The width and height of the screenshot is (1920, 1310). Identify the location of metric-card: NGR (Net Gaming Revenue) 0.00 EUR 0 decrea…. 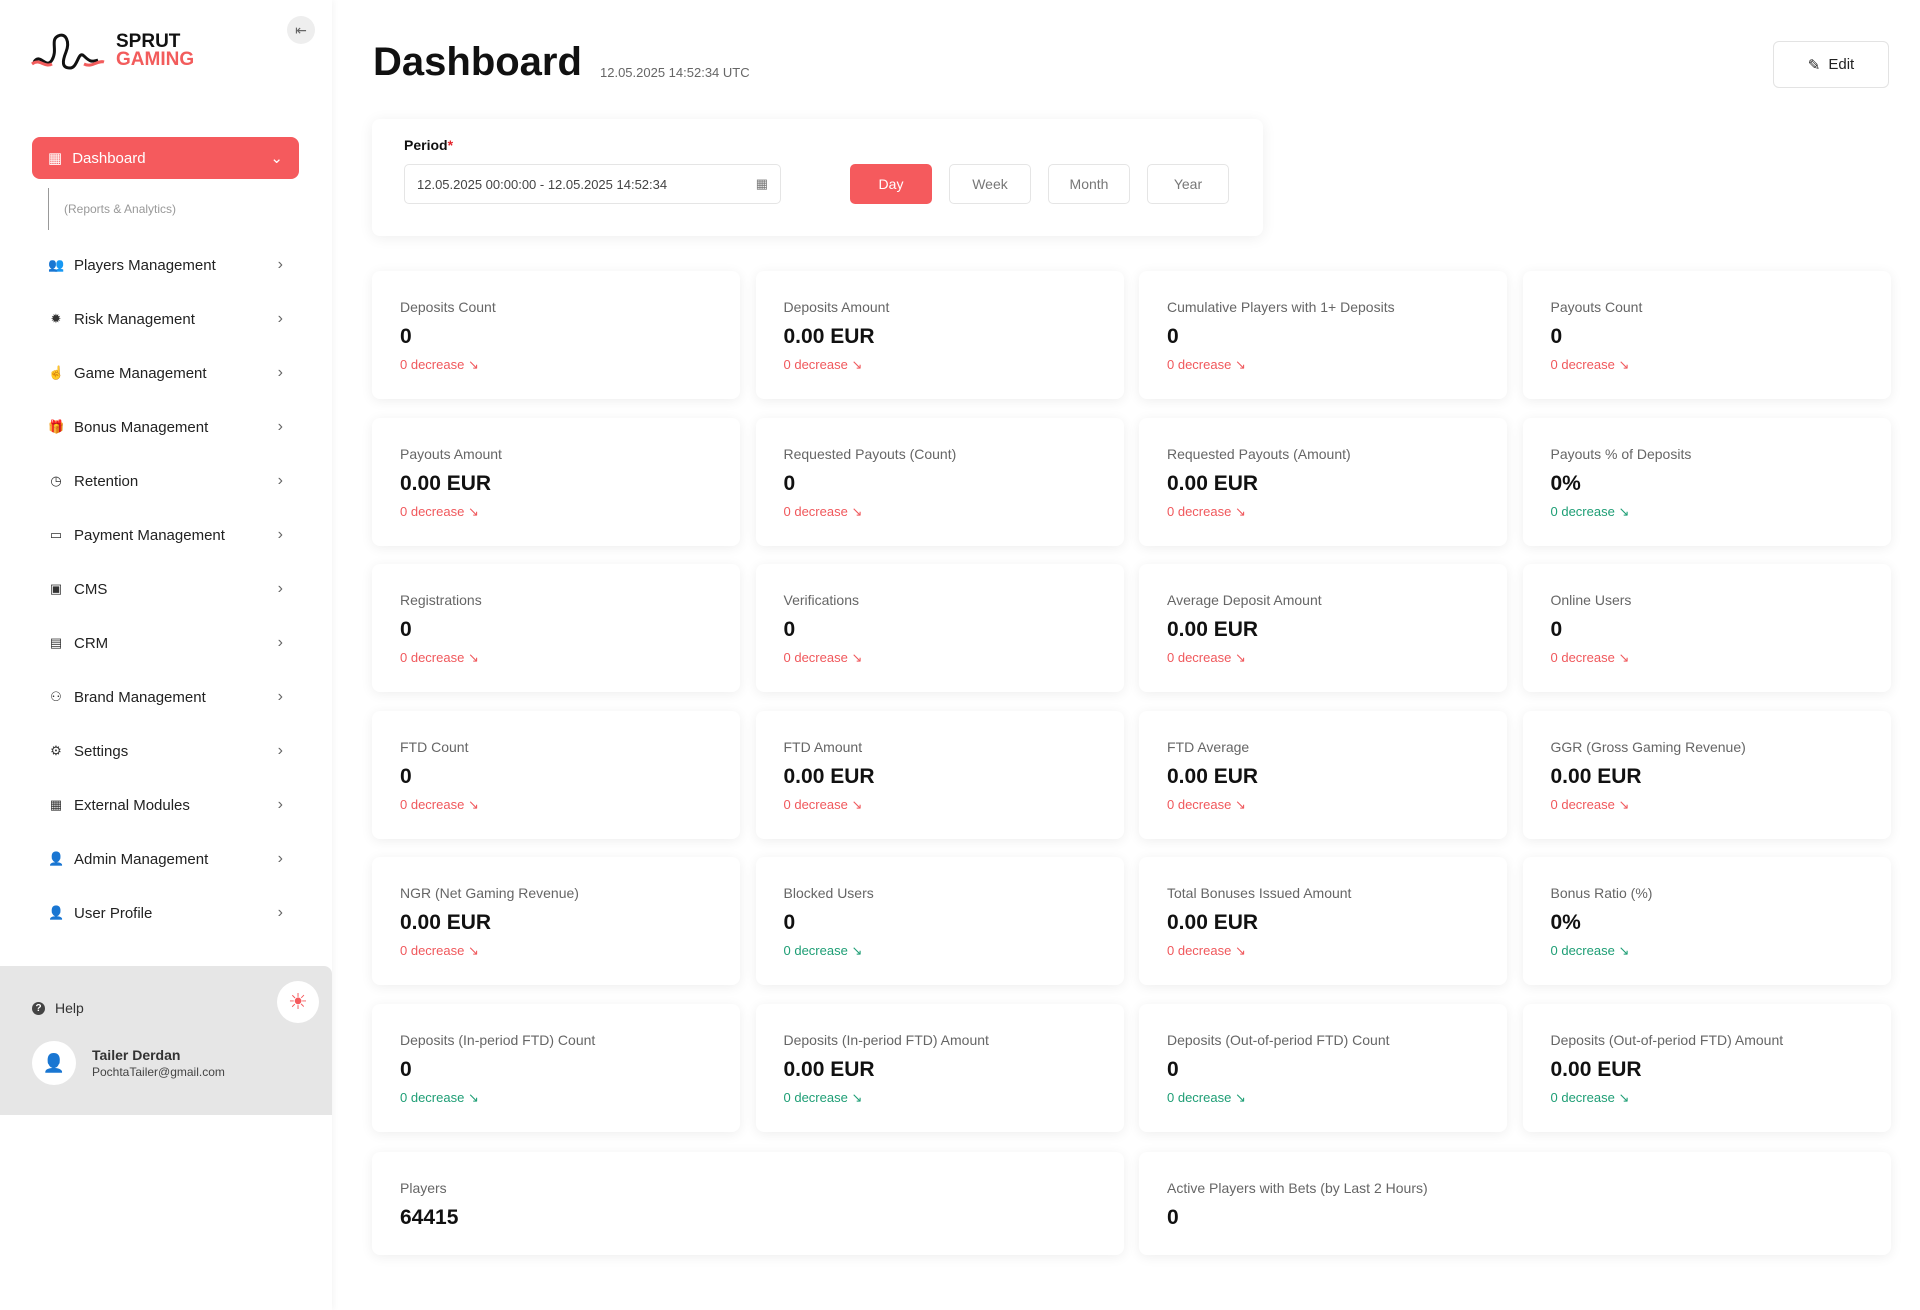
(556, 921).